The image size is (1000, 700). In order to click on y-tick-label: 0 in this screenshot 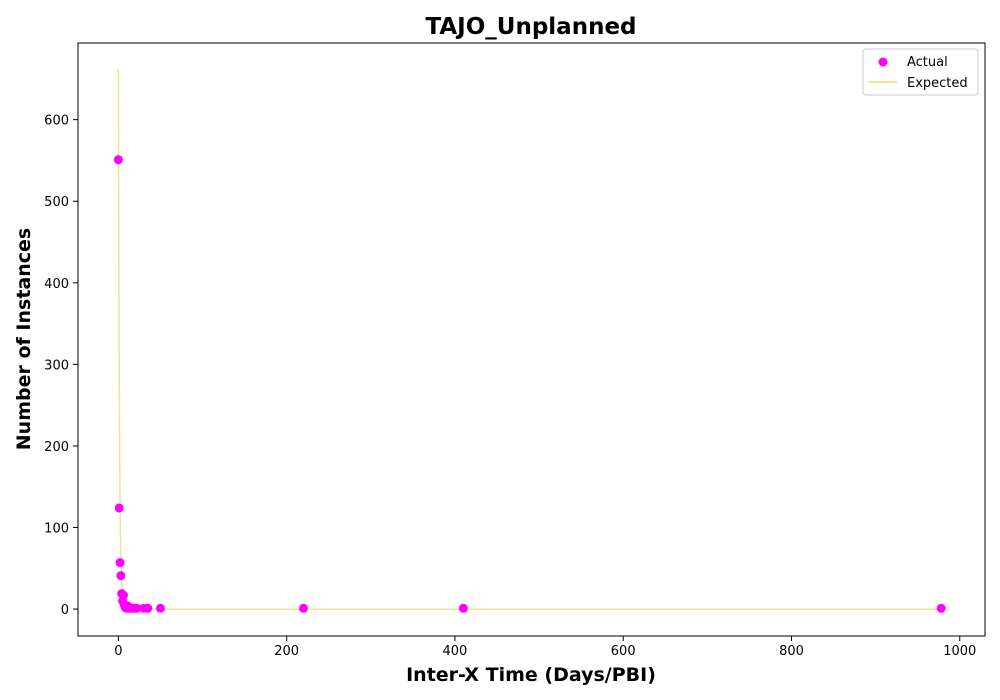, I will do `click(65, 610)`.